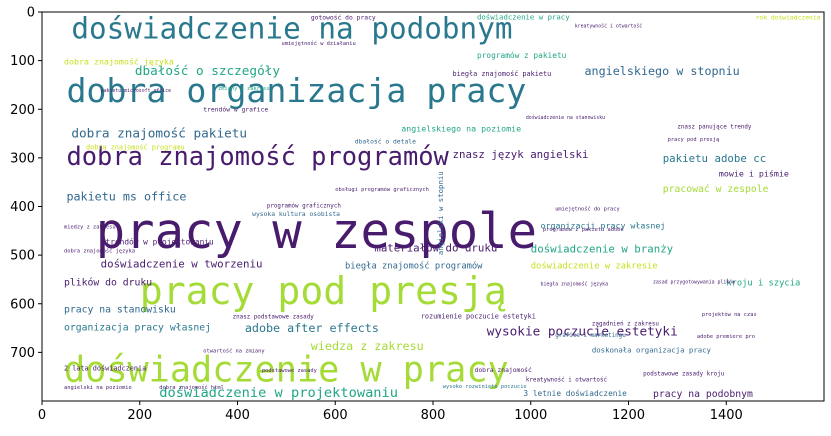 Image resolution: width=831 pixels, height=436 pixels. Describe the element at coordinates (523, 16) in the screenshot. I see `word-30: doświadczenie w pracy` at that location.